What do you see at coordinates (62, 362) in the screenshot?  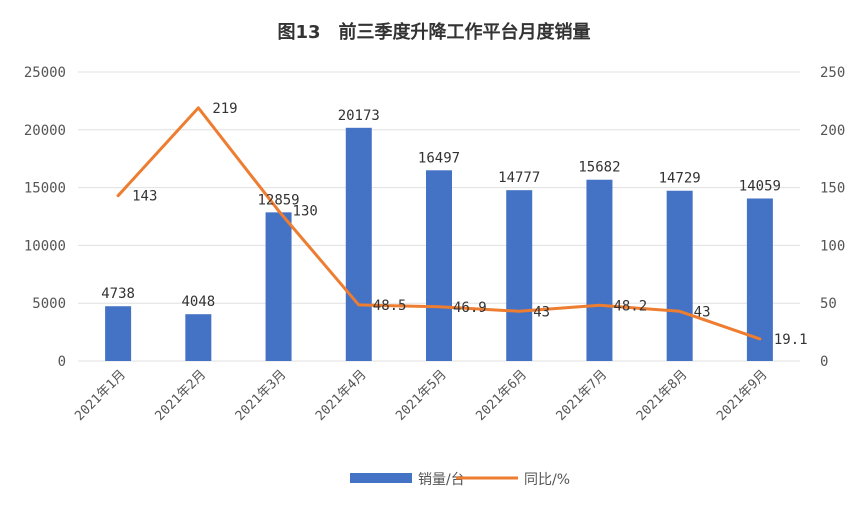 I see `y-left-tick-label: 0` at bounding box center [62, 362].